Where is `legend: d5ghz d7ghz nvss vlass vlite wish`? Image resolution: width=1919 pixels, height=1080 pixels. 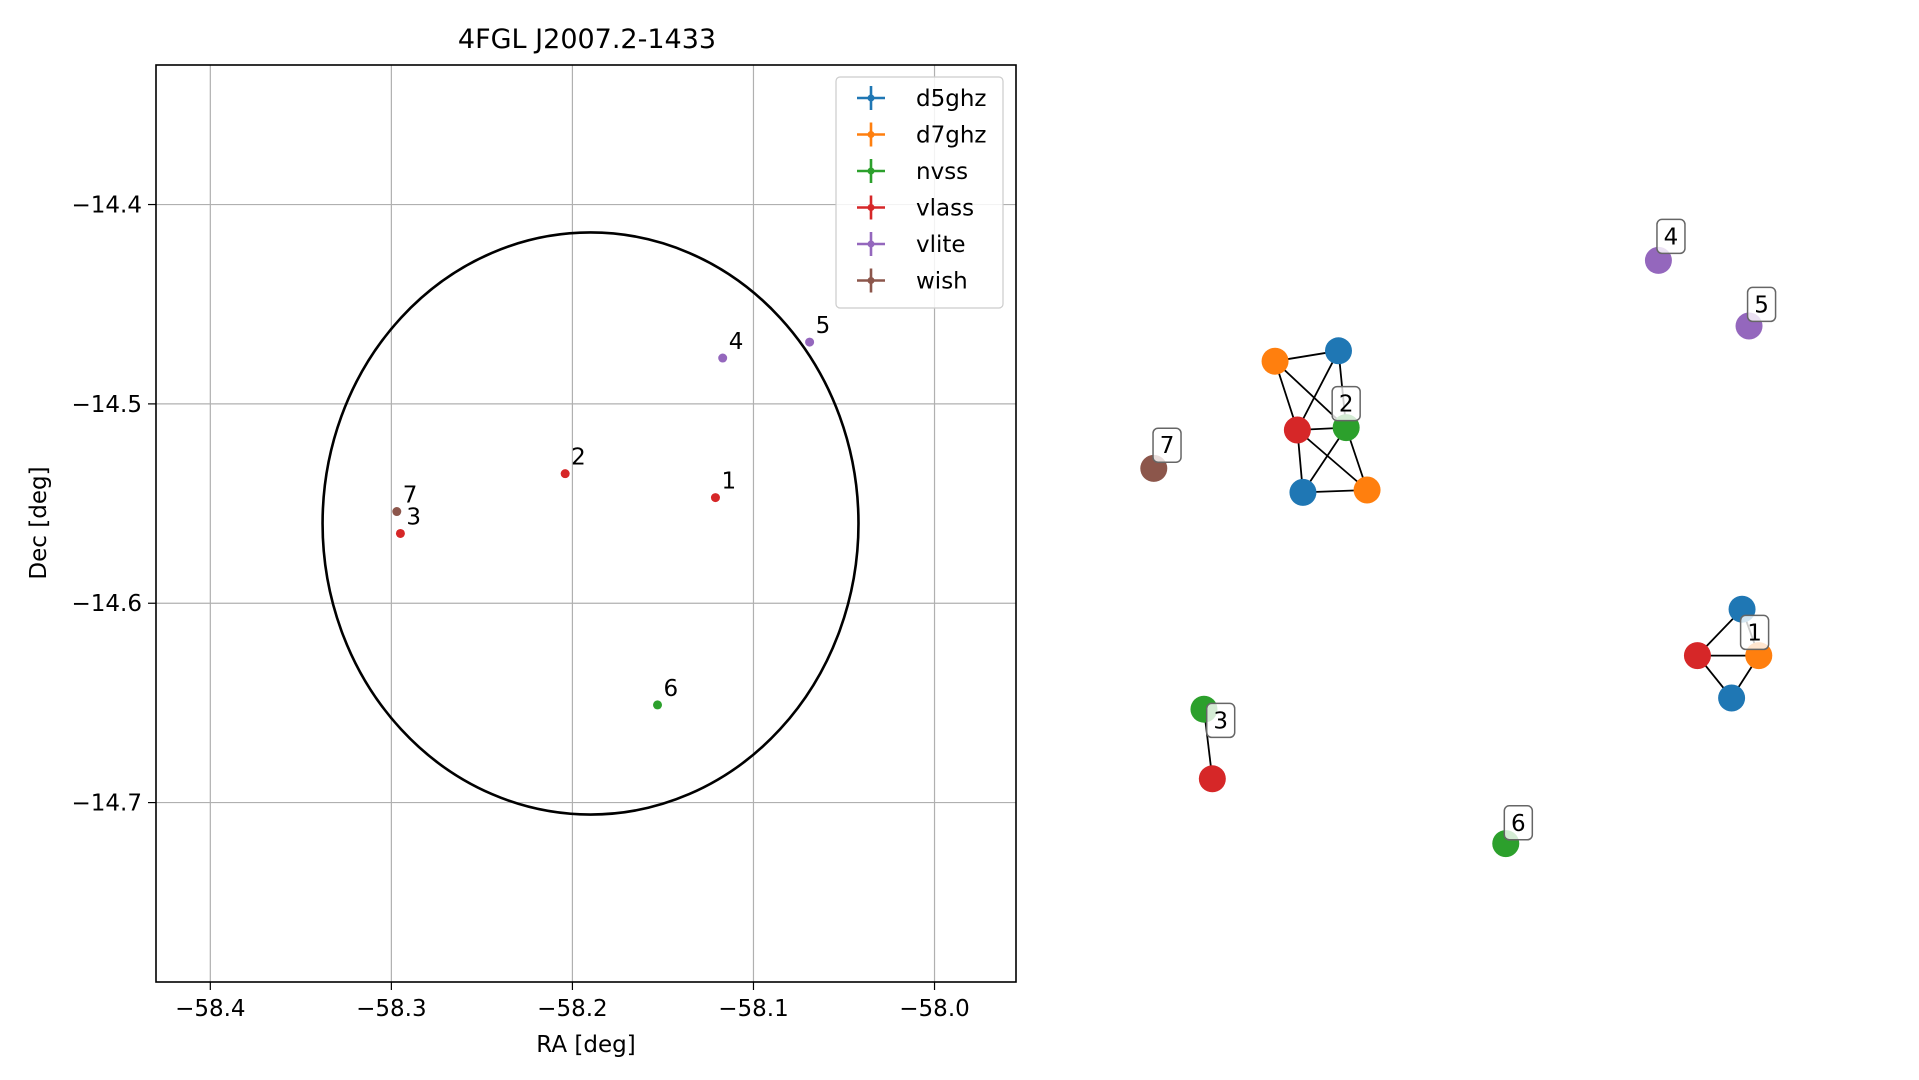
legend: d5ghz d7ghz nvss vlass vlite wish is located at coordinates (919, 192).